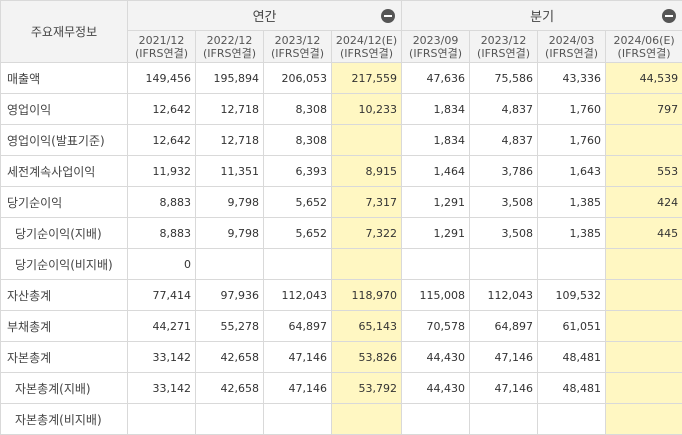 The height and width of the screenshot is (435, 682). I want to click on period-header: 2021/12(IFRS연결), so click(162, 47).